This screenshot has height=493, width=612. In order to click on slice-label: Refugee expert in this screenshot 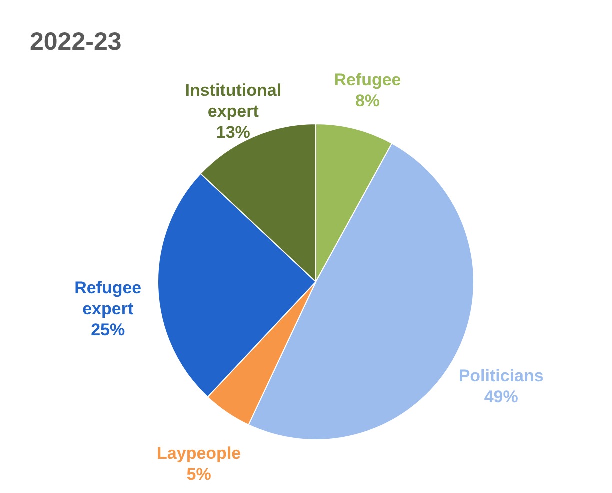, I will do `click(108, 298)`.